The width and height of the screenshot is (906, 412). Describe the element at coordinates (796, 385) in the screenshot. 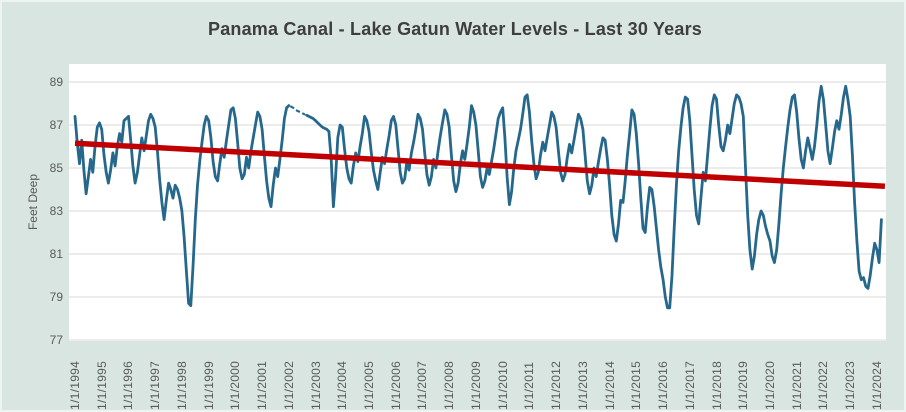

I see `x-tick-label: 1/1/2021` at that location.